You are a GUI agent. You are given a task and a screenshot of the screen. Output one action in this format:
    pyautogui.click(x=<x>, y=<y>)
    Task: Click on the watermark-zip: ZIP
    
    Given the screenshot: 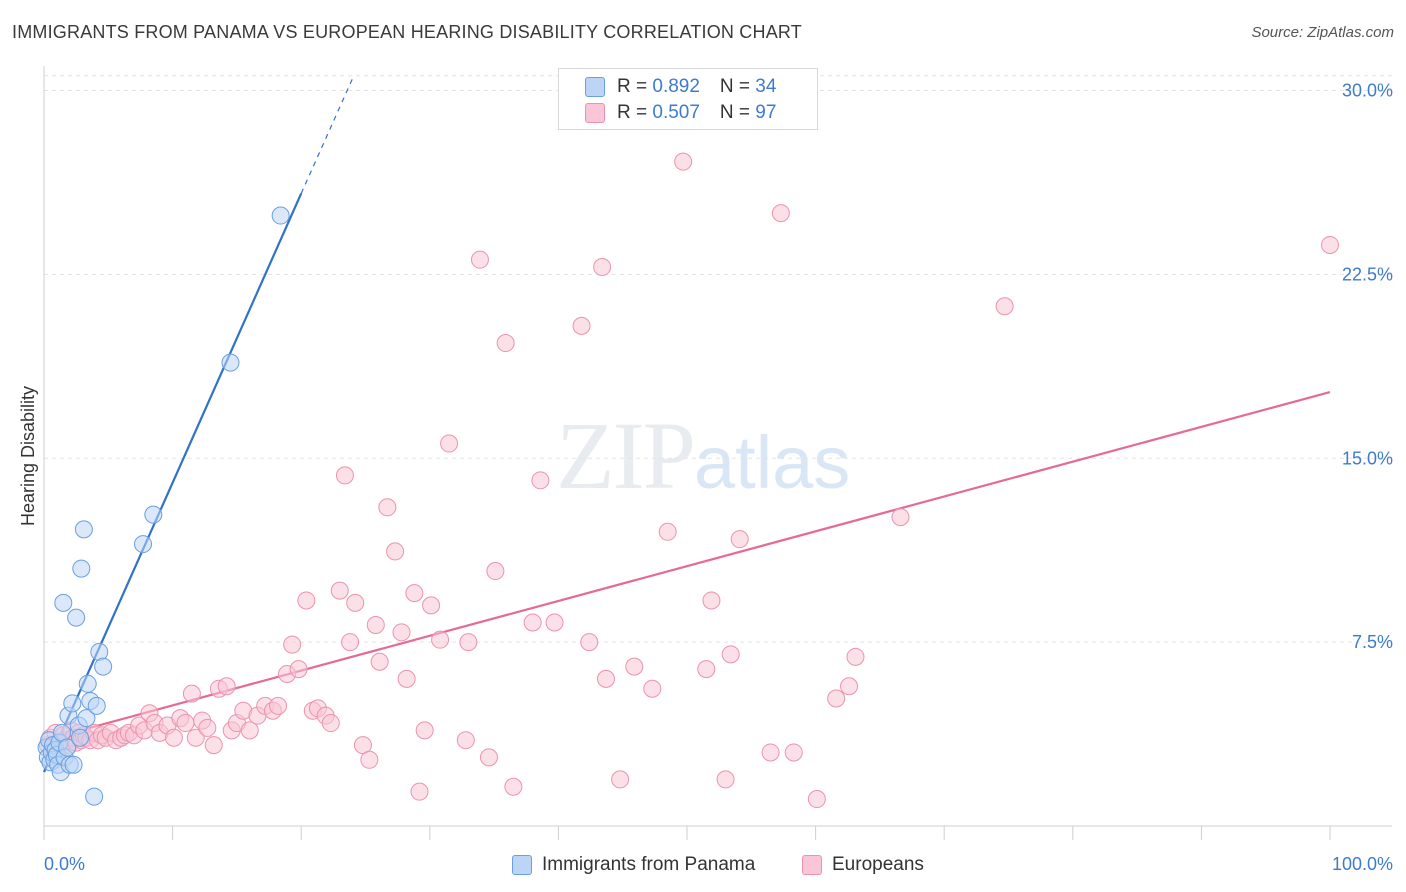 What is the action you would take?
    pyautogui.click(x=626, y=455)
    